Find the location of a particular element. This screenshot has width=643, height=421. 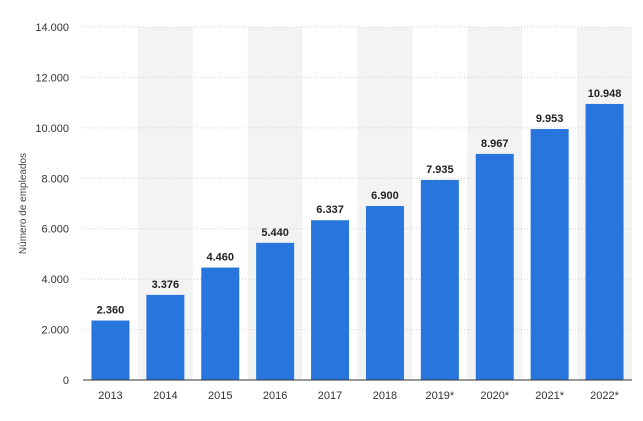

data-label: 9.953 is located at coordinates (550, 119).